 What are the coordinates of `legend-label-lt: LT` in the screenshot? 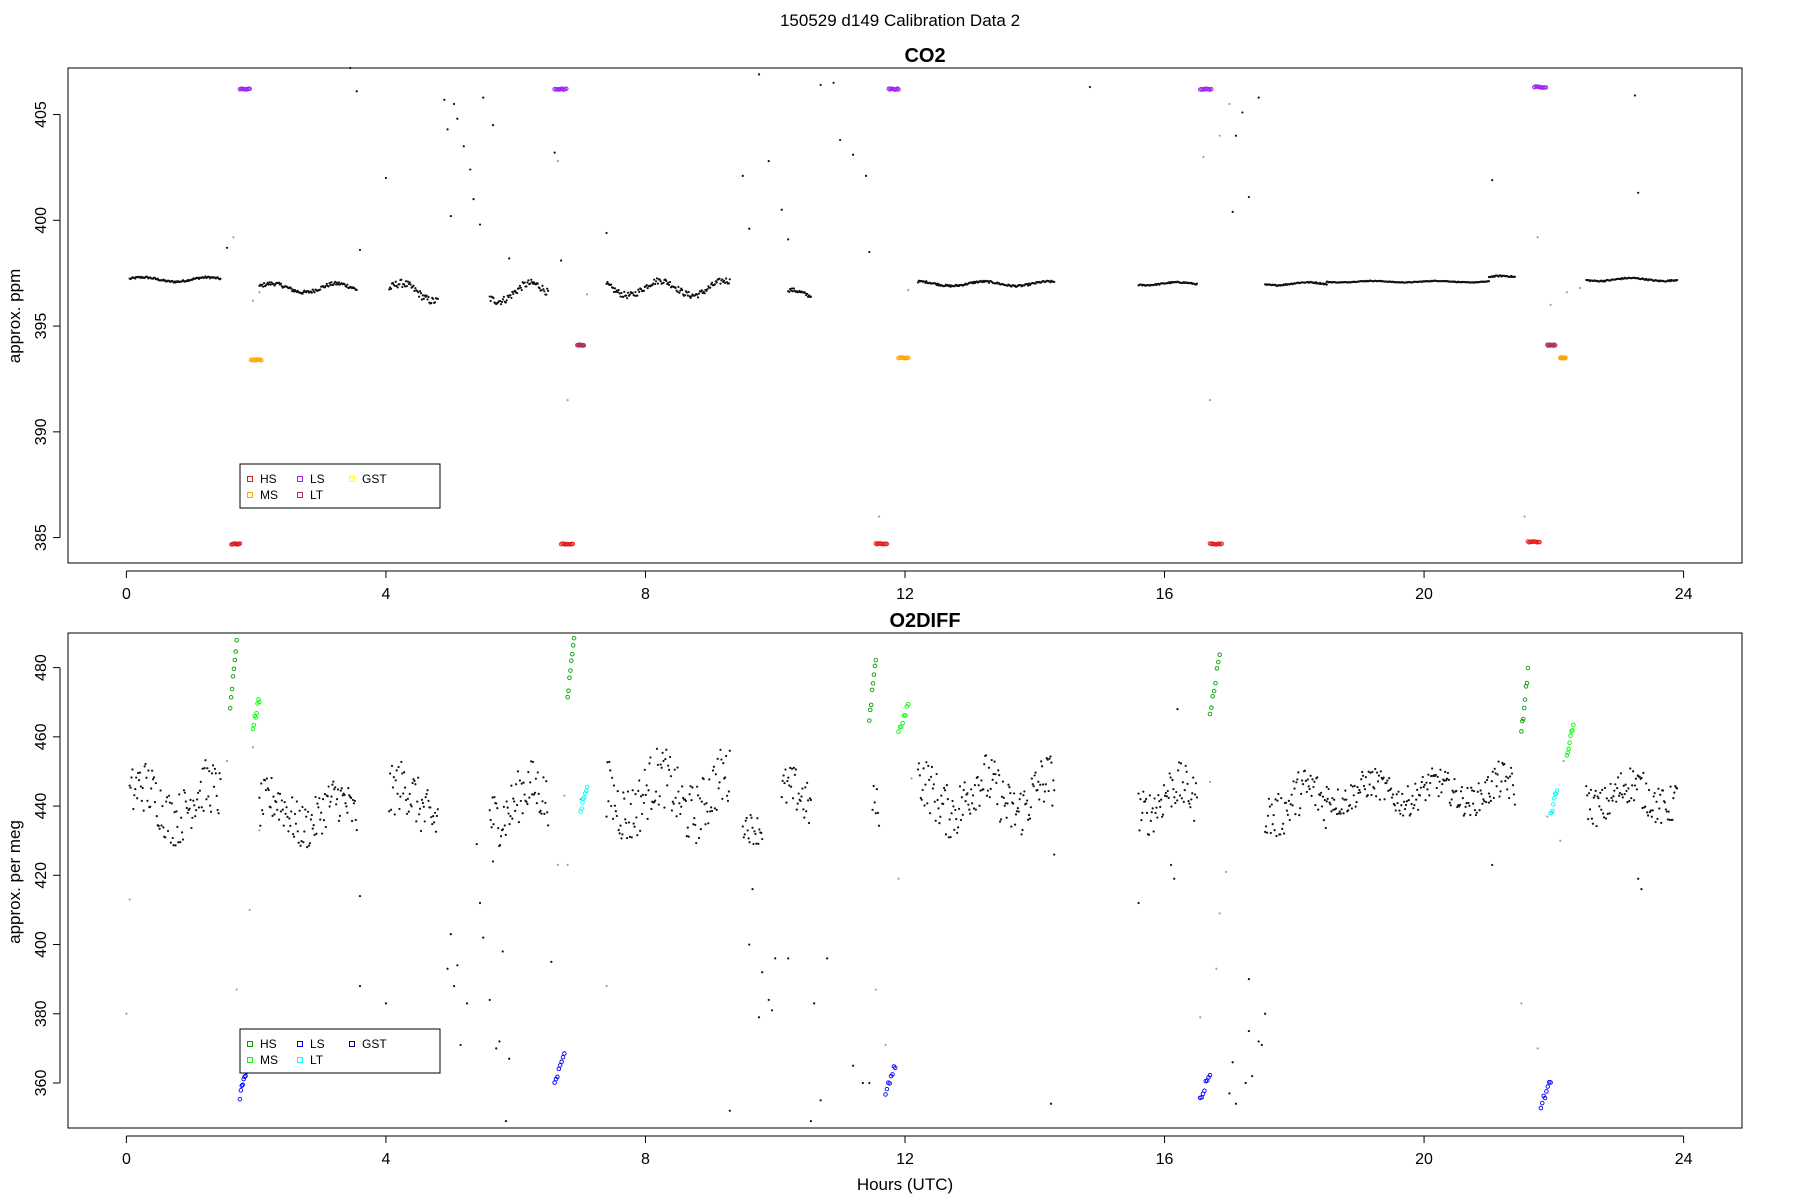 It's located at (317, 495).